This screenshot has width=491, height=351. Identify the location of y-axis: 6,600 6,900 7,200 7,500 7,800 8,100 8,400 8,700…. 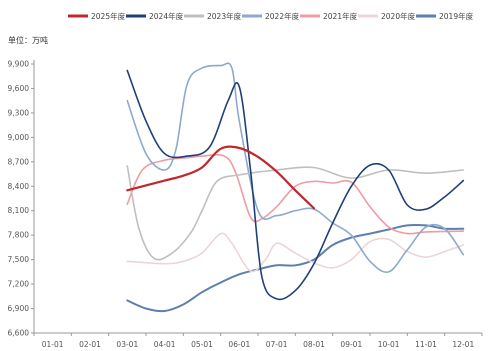
(21, 199).